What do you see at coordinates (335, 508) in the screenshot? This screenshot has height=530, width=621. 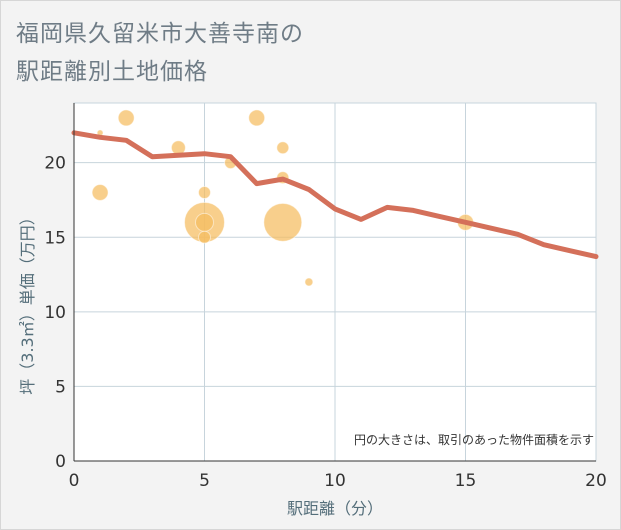 I see `x-axis-label: 駅距離（分）` at bounding box center [335, 508].